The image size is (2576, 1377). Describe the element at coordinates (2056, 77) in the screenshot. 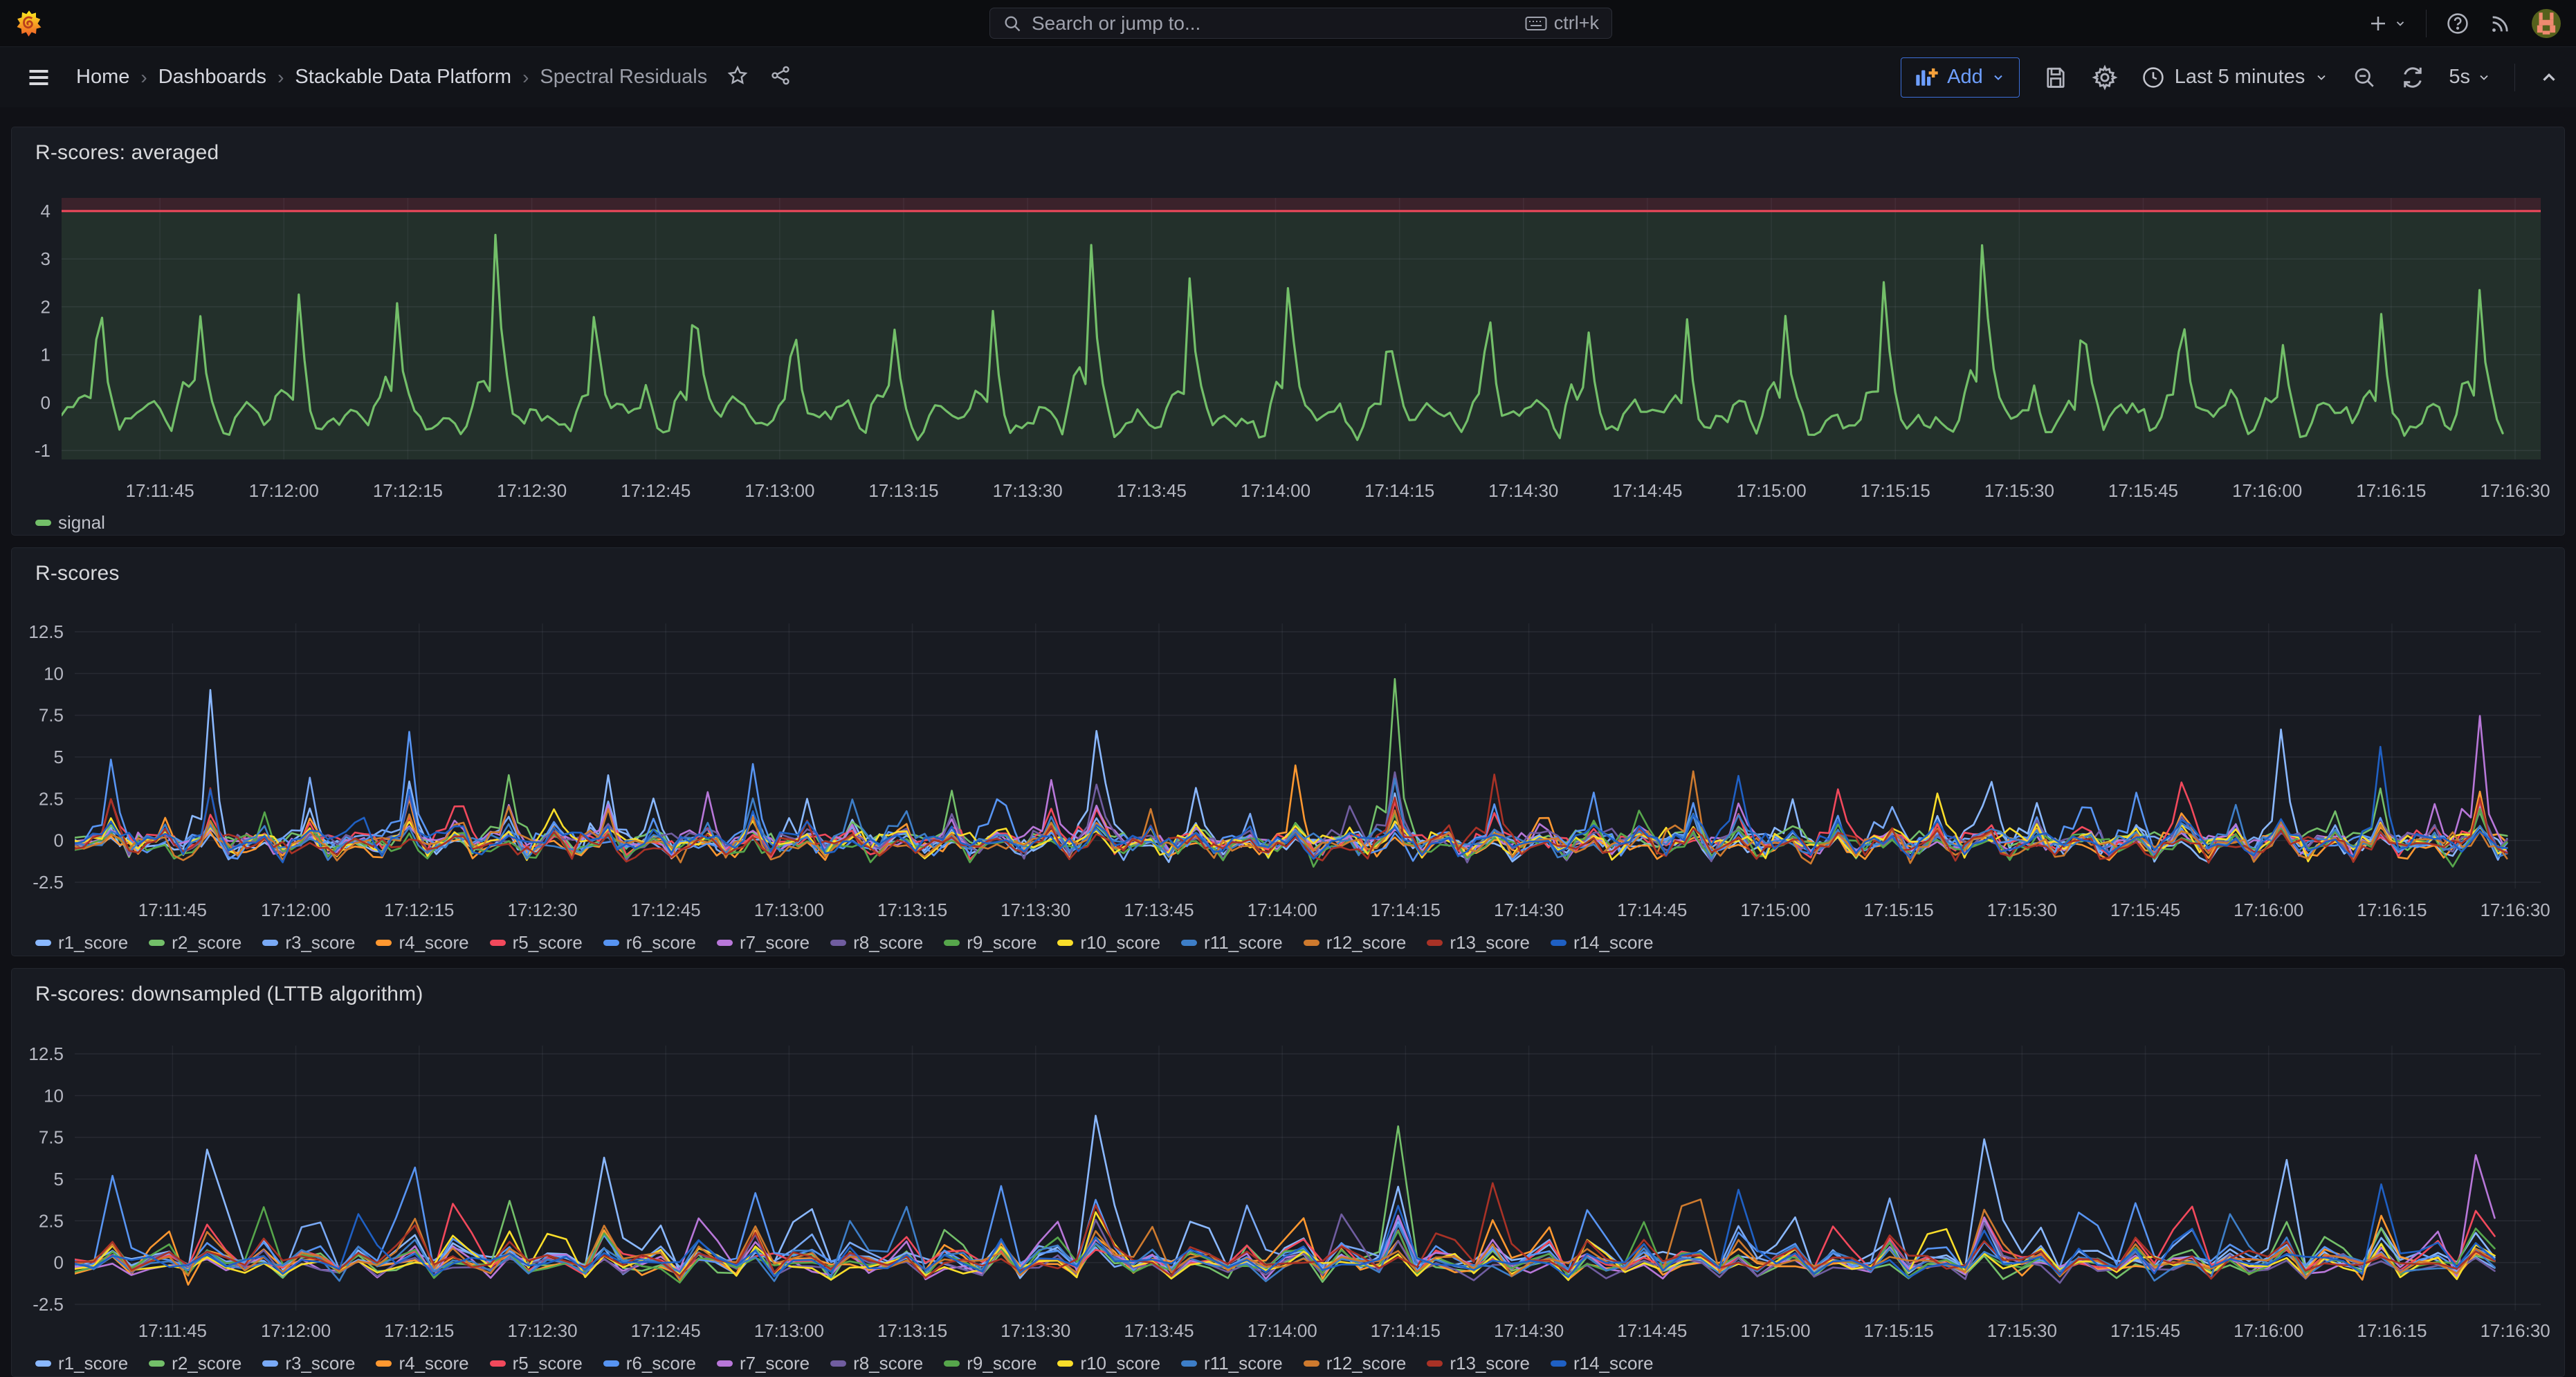

I see `save-dashboard-button` at that location.